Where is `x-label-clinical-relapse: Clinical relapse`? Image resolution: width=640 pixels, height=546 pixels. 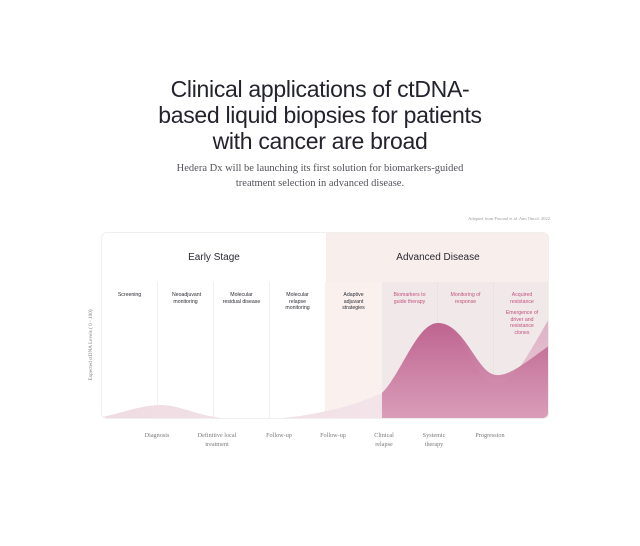
x-label-clinical-relapse: Clinical relapse is located at coordinates (384, 440).